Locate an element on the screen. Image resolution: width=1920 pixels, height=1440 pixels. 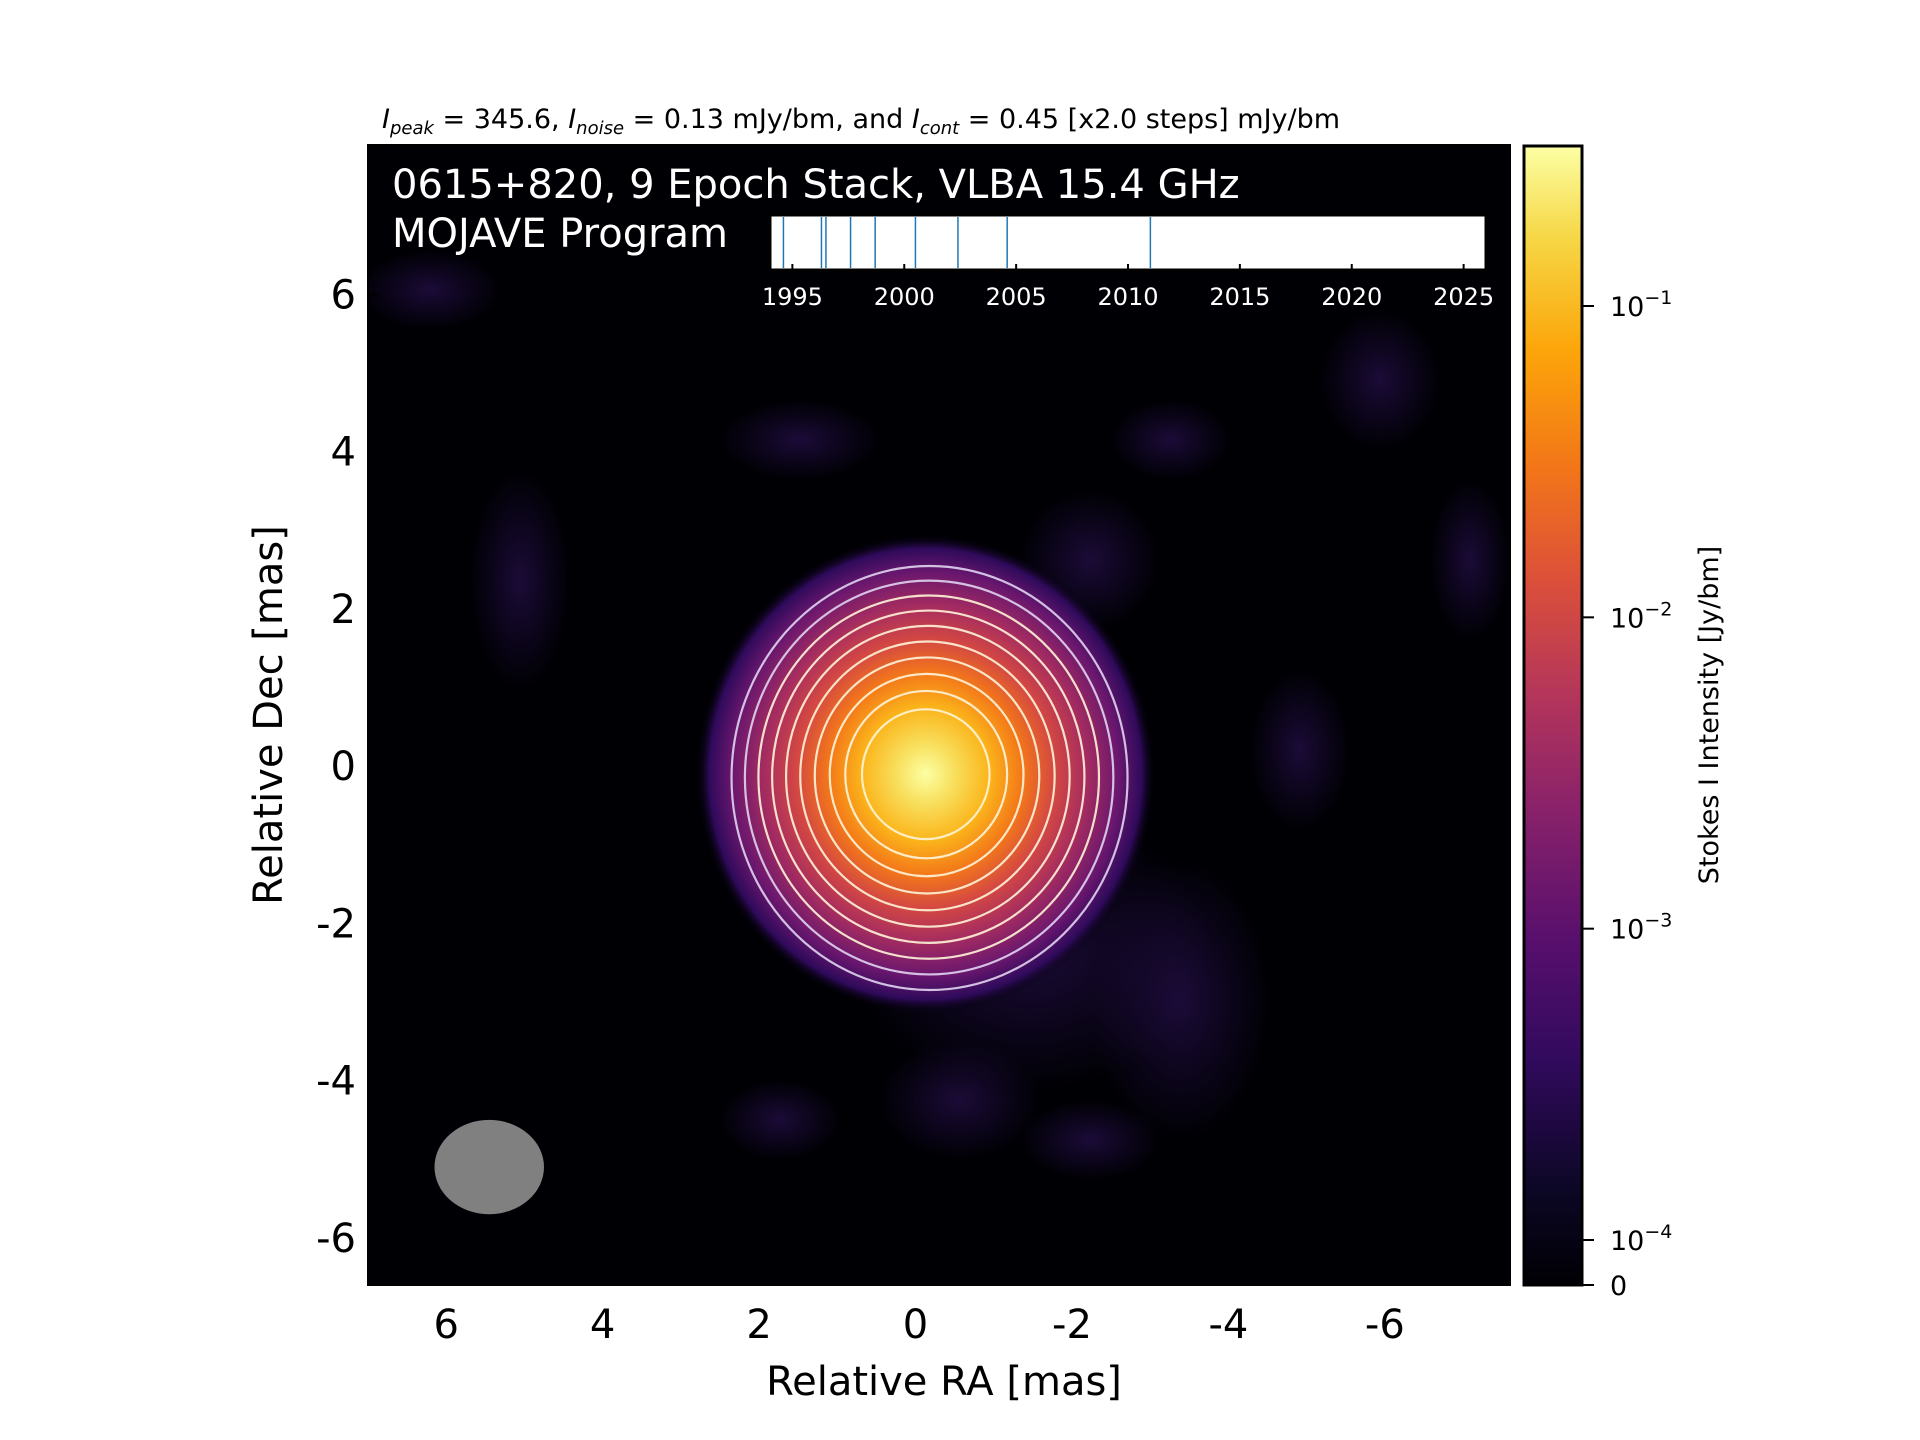
epoch-inset-frame is located at coordinates (1128, 242).